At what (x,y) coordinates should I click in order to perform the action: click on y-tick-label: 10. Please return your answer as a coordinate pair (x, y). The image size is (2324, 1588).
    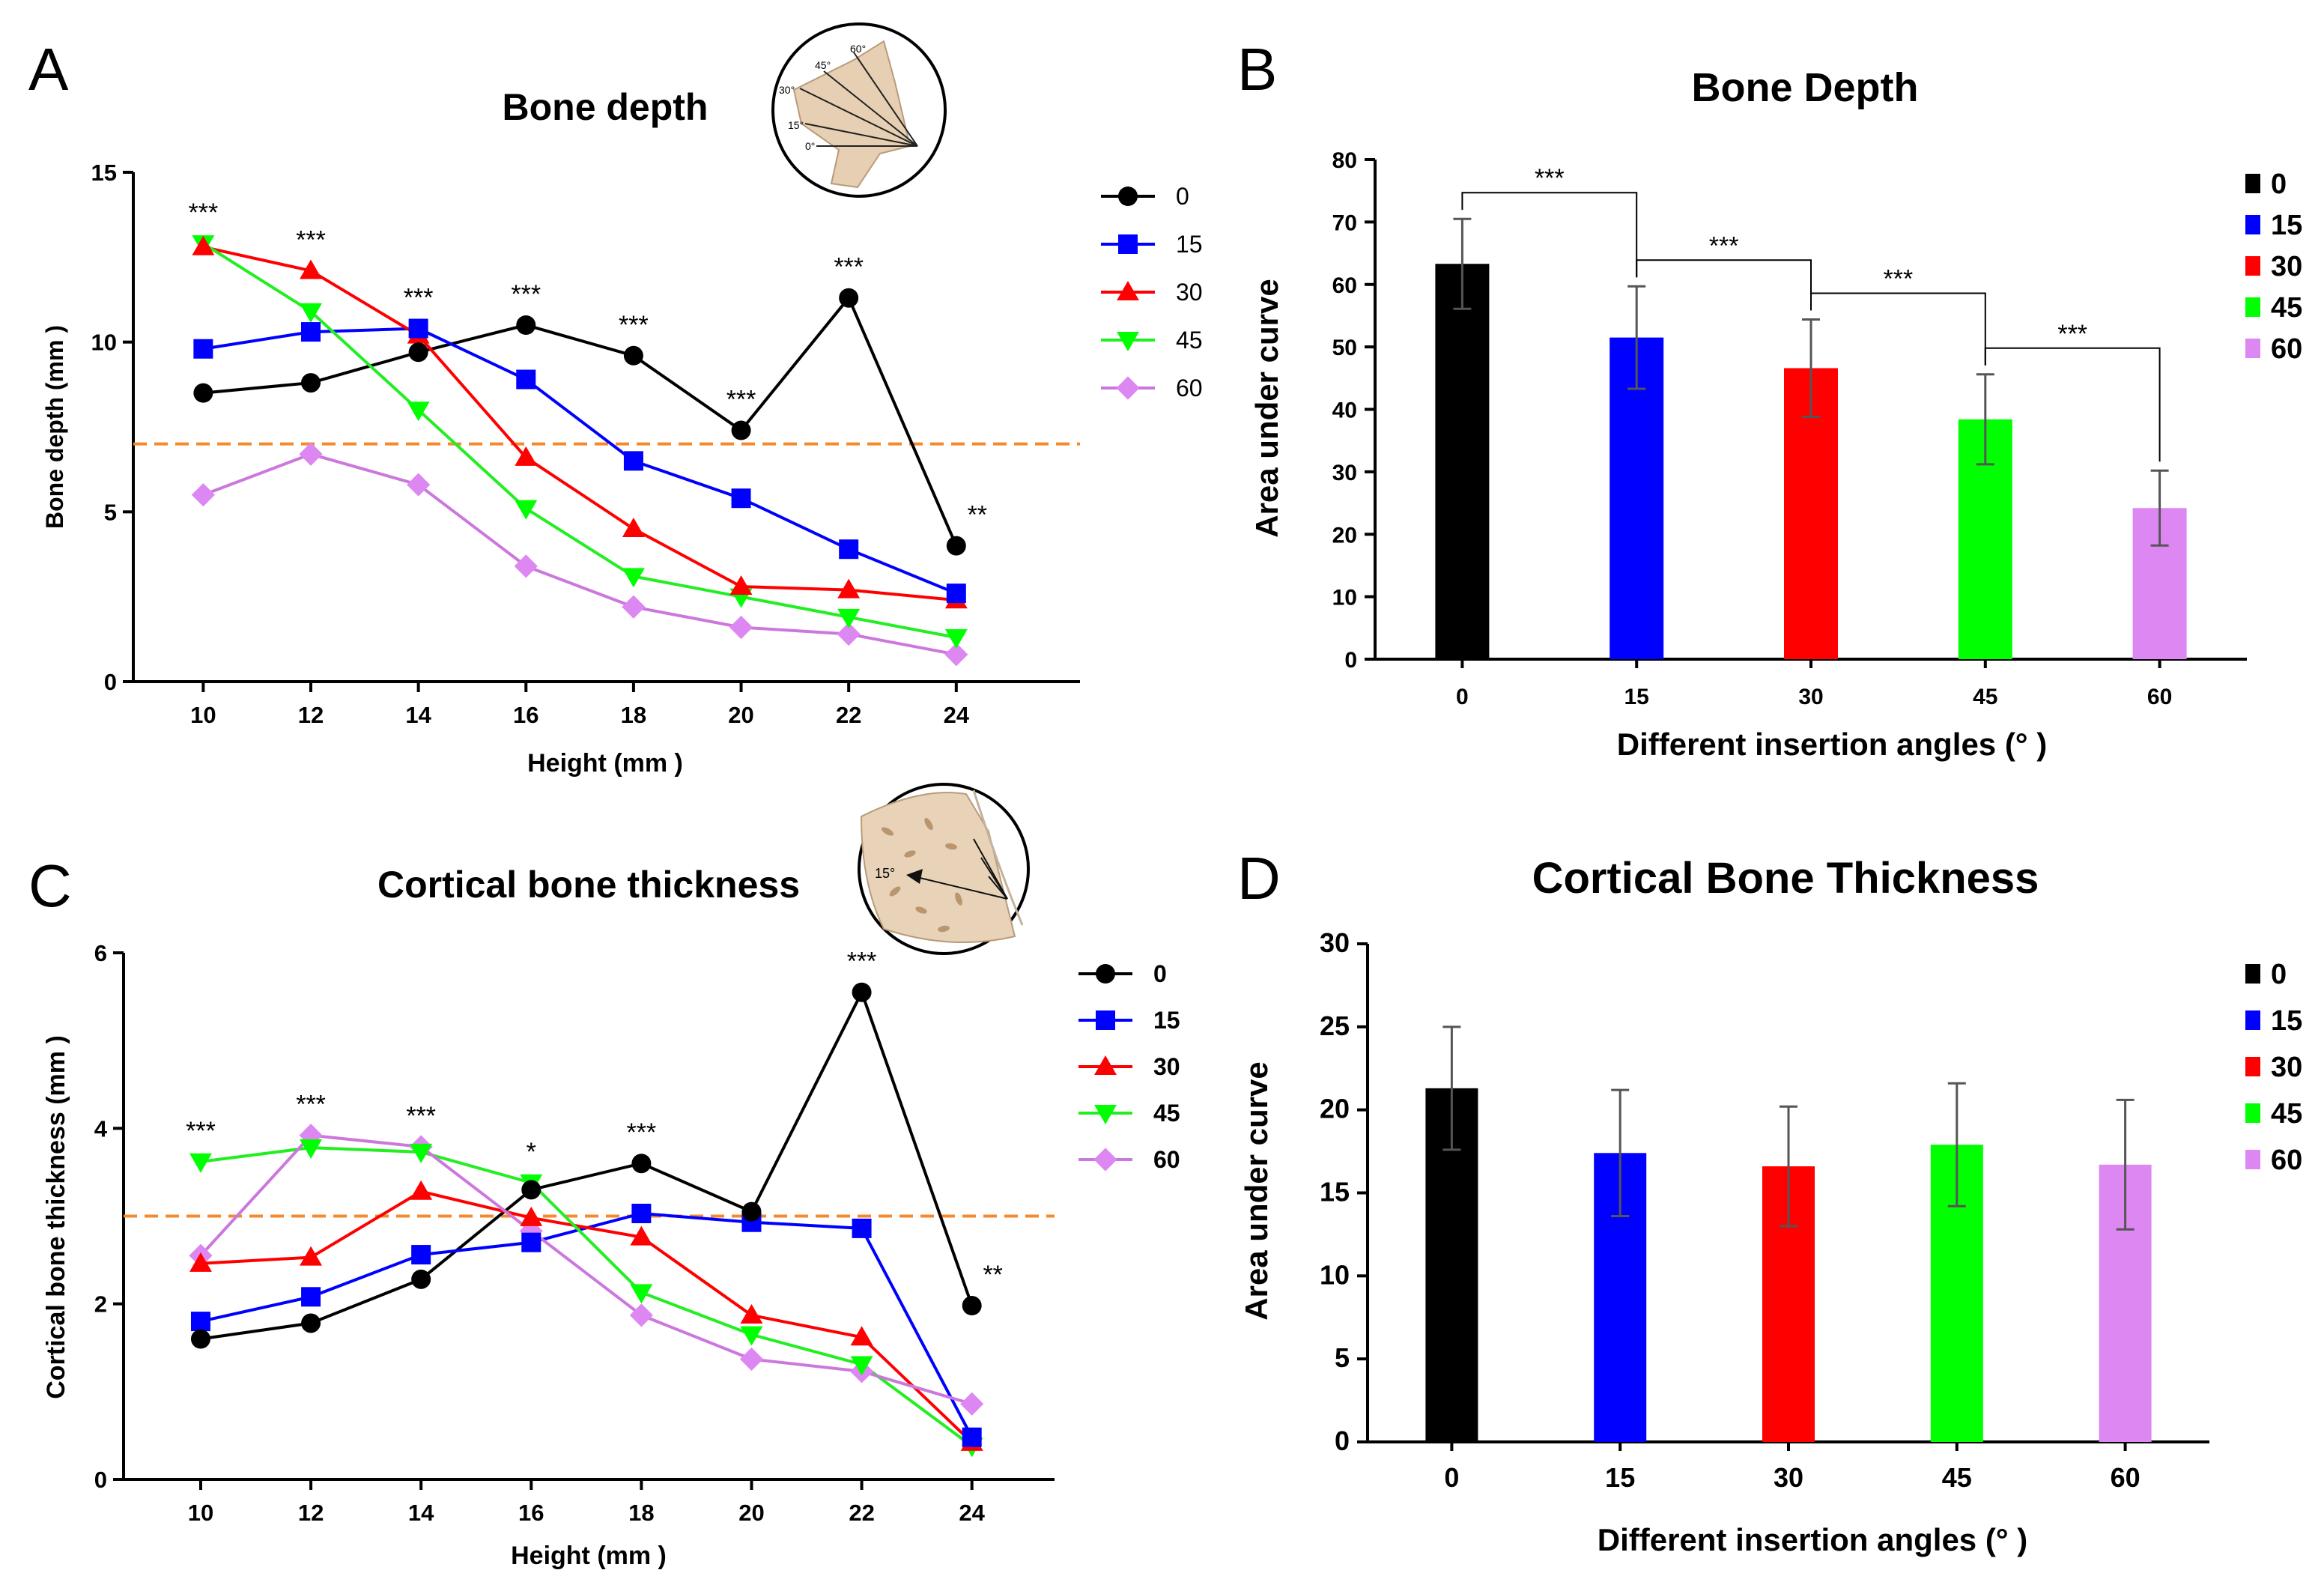
    Looking at the image, I should click on (1344, 598).